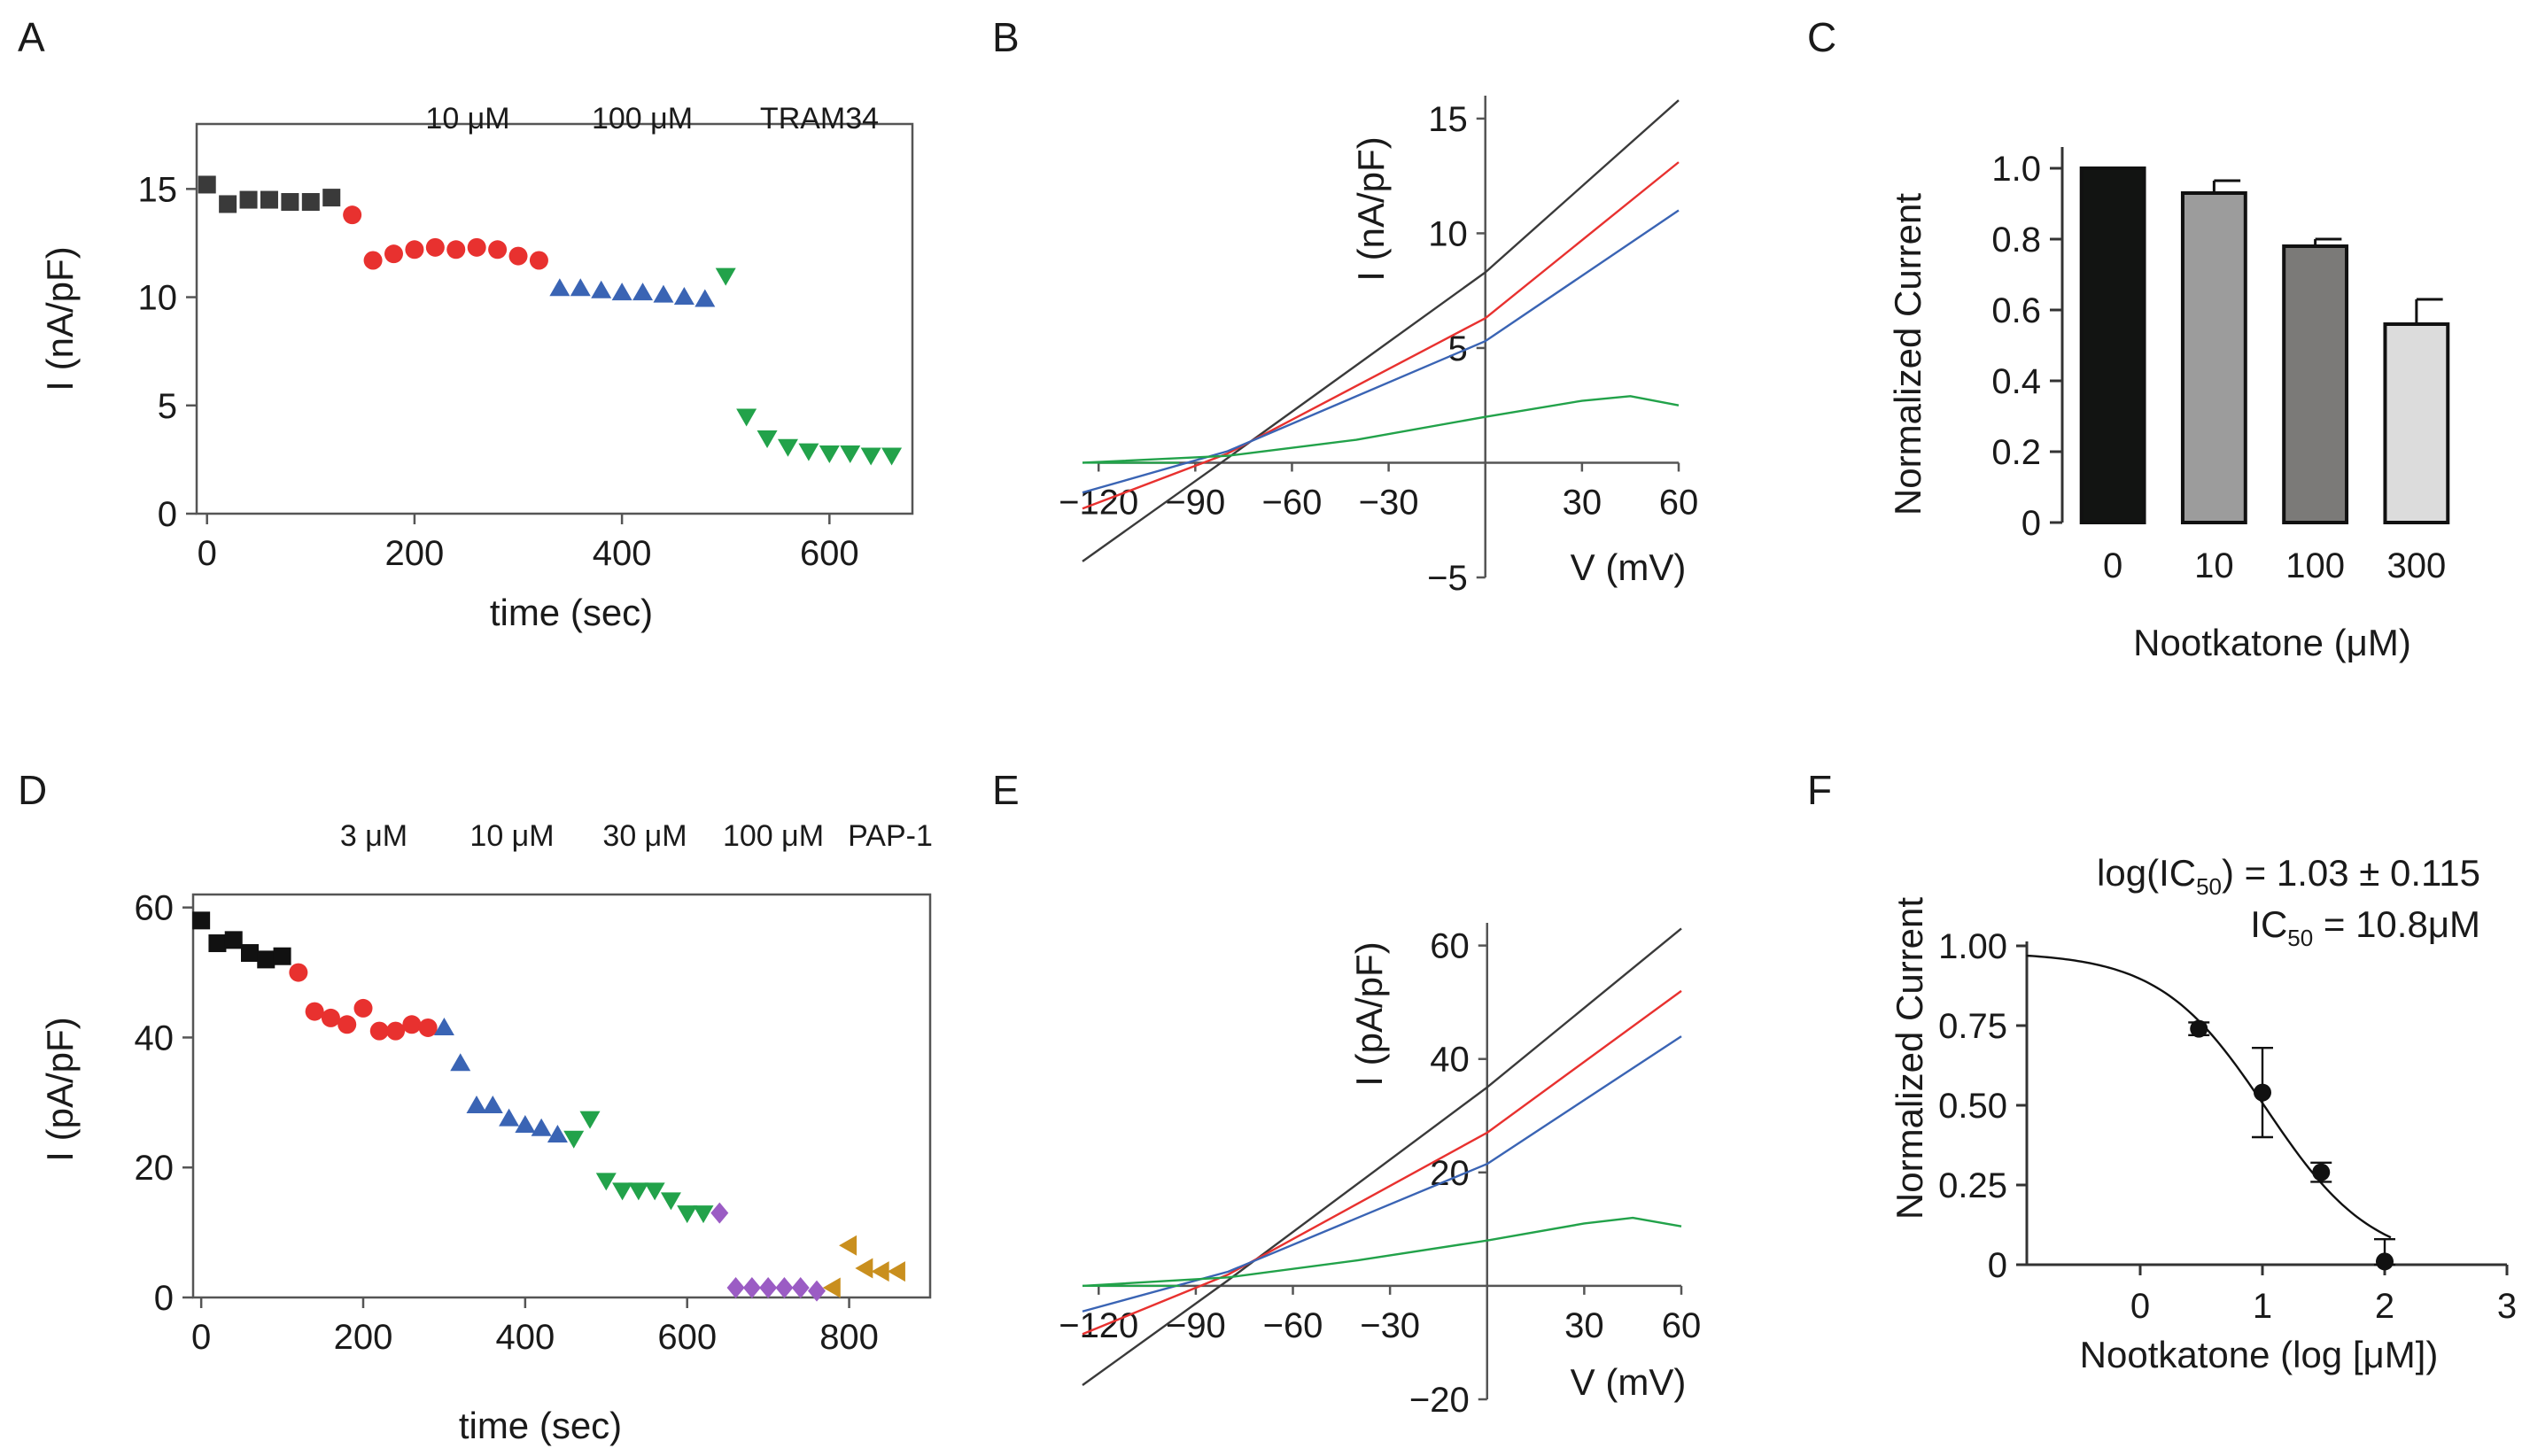 This screenshot has width=2522, height=1456. I want to click on x-tick-label: 30, so click(1582, 502).